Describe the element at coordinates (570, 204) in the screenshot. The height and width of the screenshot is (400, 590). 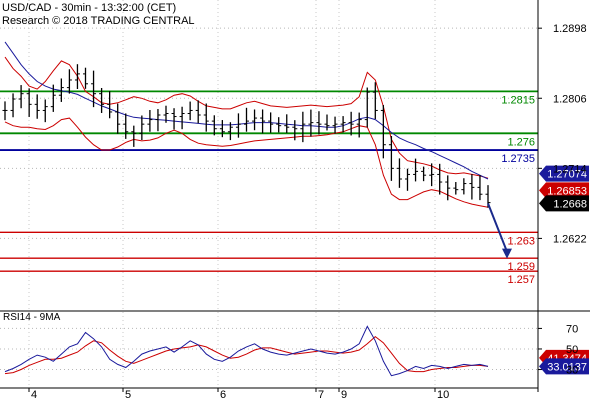
I see `price-box-black-label: 1.2668` at that location.